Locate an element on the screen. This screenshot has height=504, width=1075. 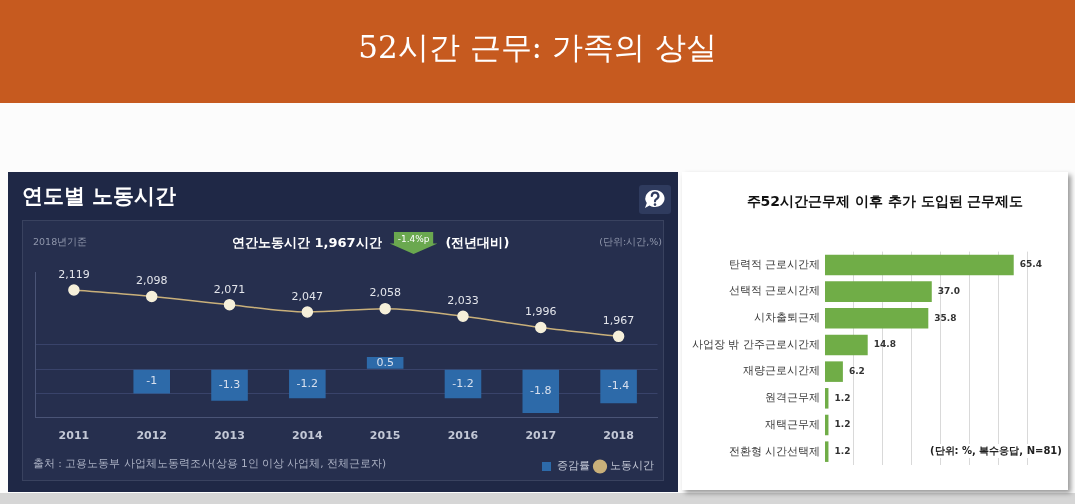
data-label: -1 is located at coordinates (152, 381).